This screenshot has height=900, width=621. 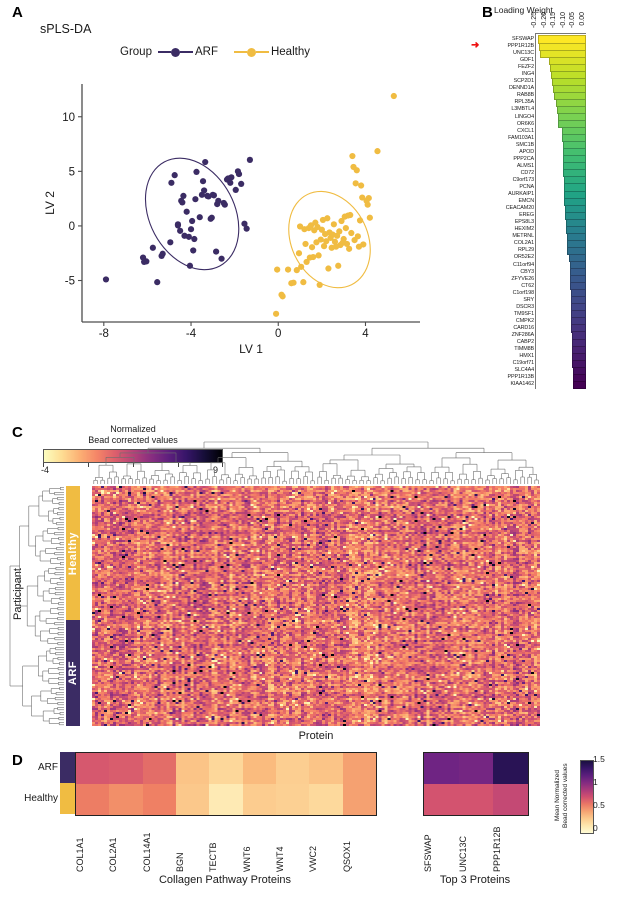 I want to click on gene-label: LINGO4, so click(x=524, y=116).